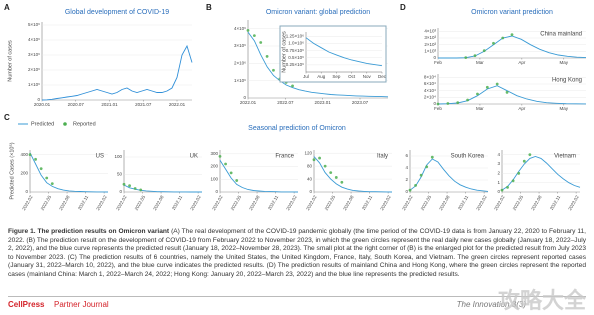 This screenshot has height=315, width=594. What do you see at coordinates (214, 178) in the screenshot?
I see `y-tick-label: 100` at bounding box center [214, 178].